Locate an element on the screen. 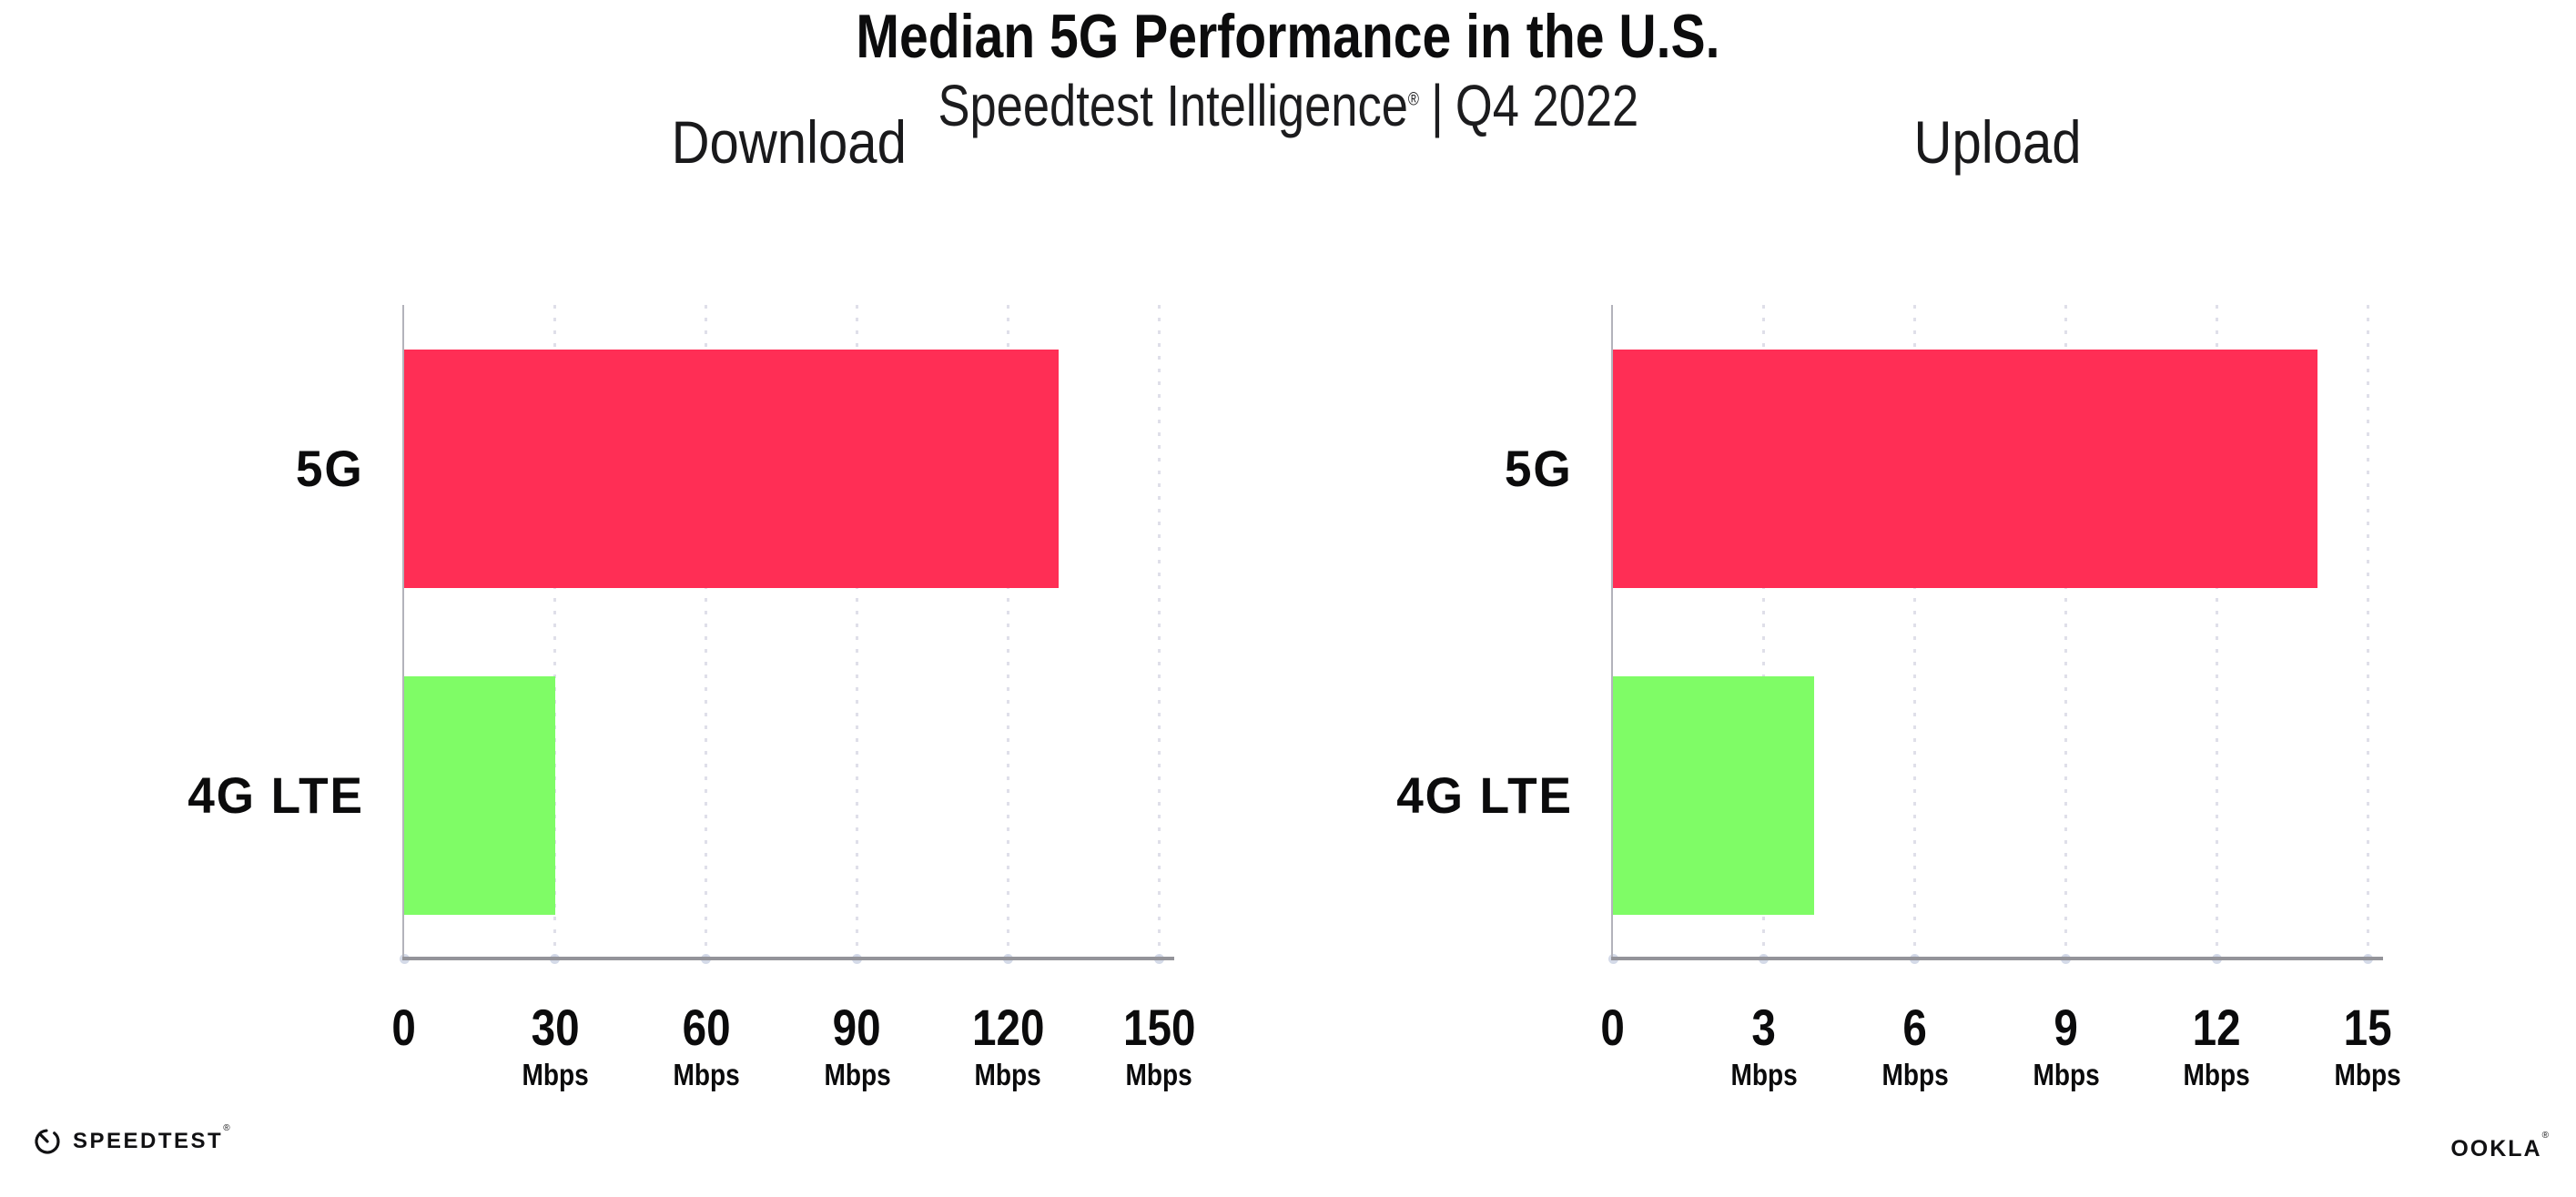 This screenshot has width=2576, height=1197. x-tick-value: 60 is located at coordinates (706, 1027).